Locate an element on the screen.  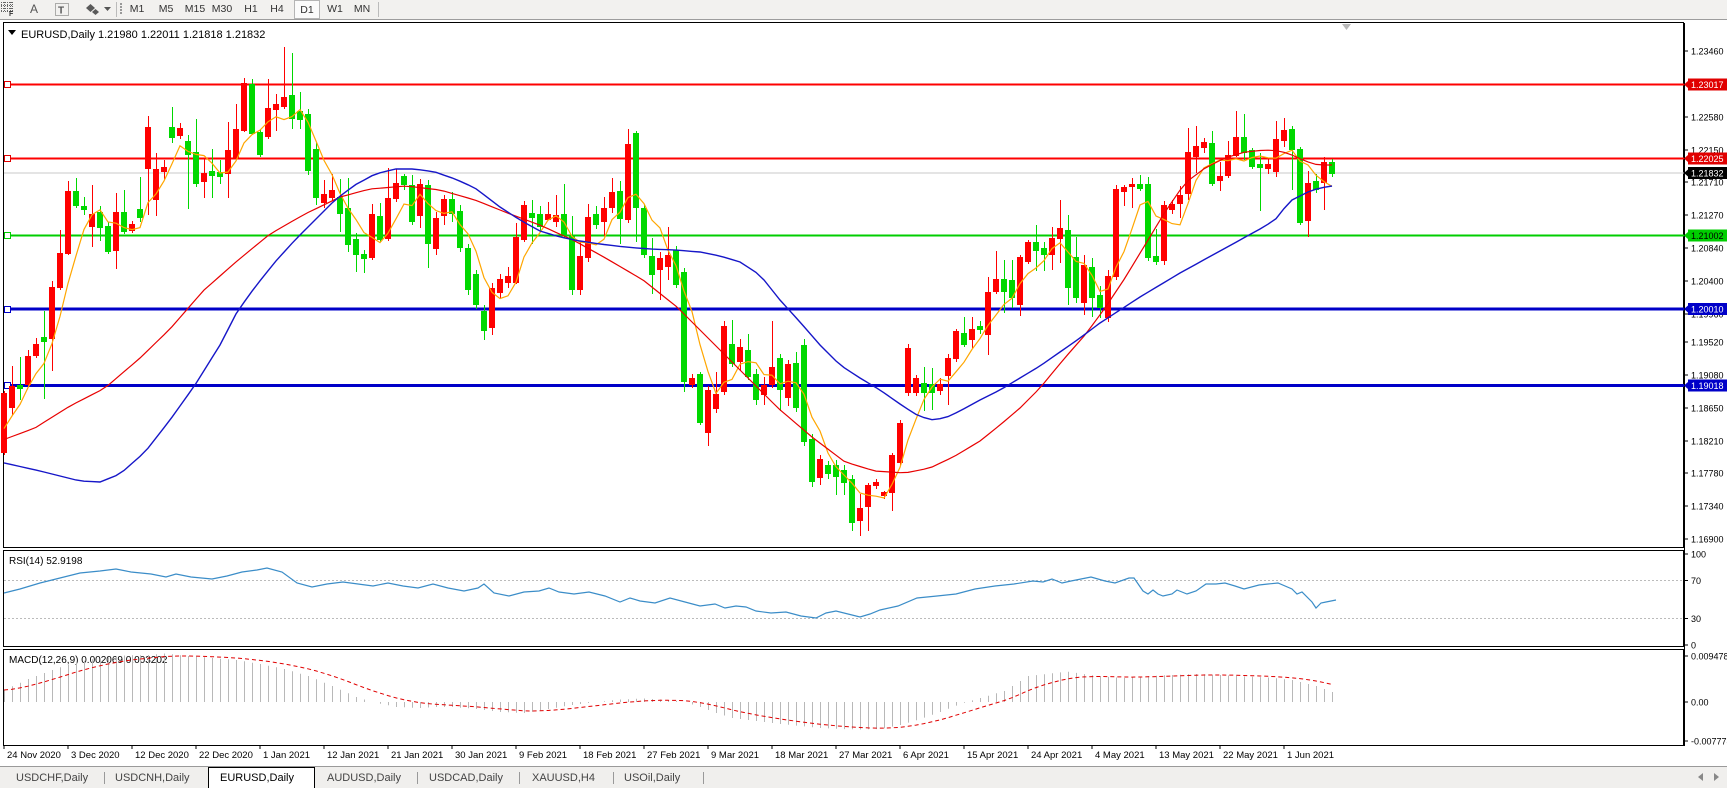
svg-text: 27 Feb 2021 is located at coordinates (673, 755).